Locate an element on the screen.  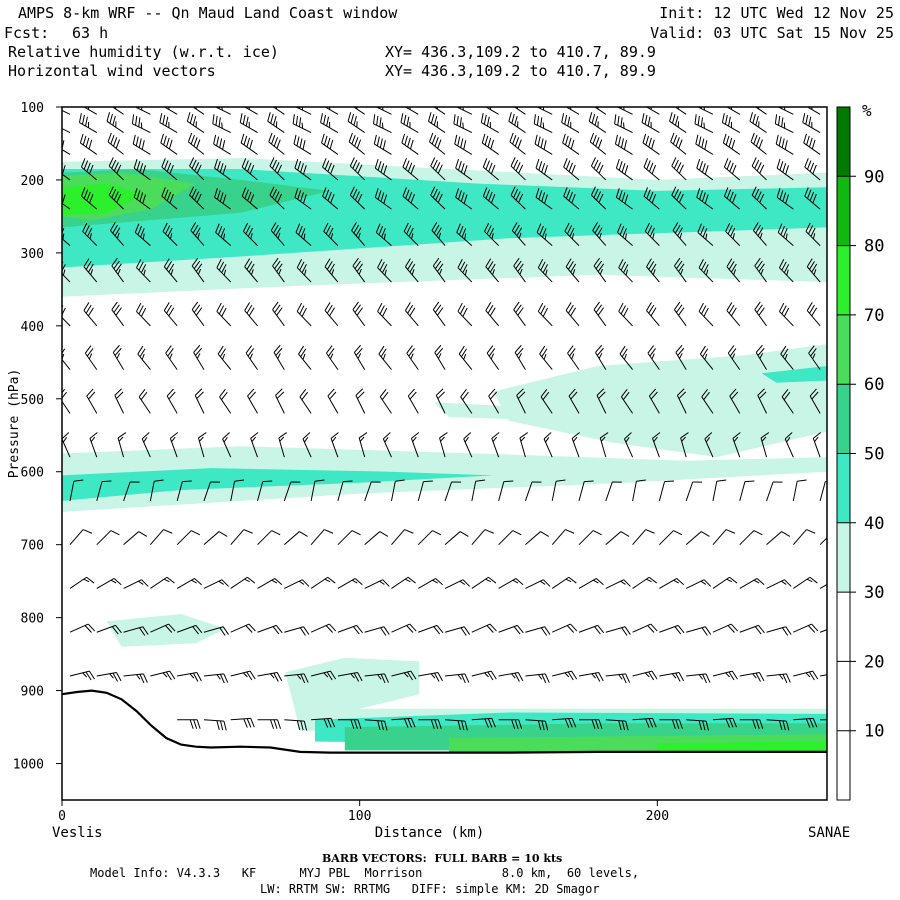
y-tick-label: 800 is located at coordinates (32, 619).